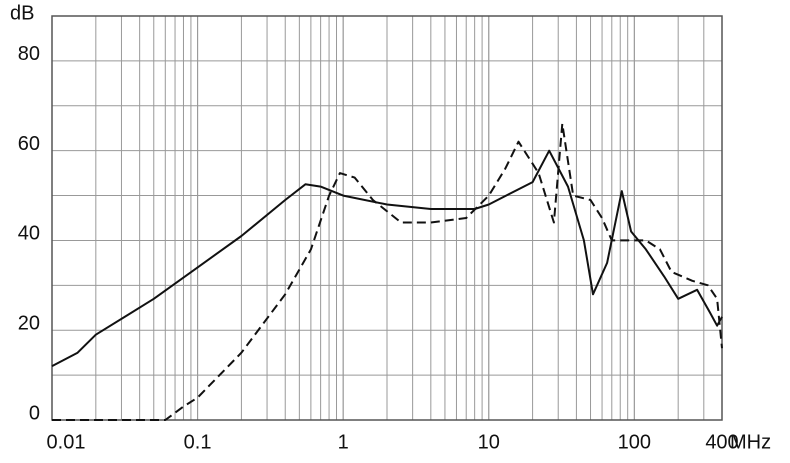  I want to click on x-axis-label: MHz, so click(750, 442).